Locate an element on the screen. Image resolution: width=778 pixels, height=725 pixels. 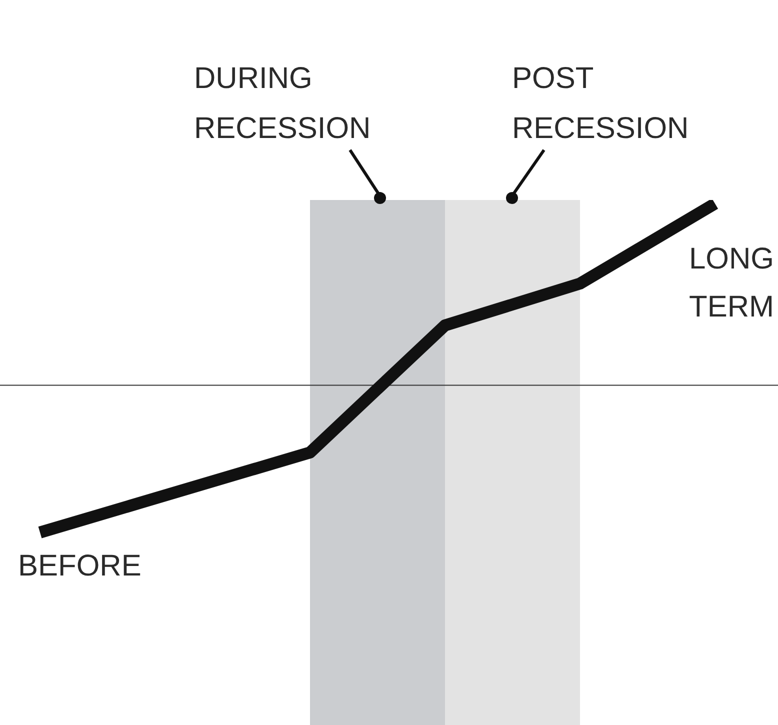
text: BEFORE is located at coordinates (80, 565).